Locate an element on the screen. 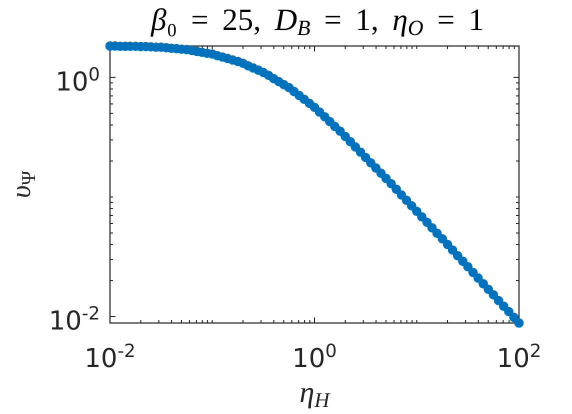 This screenshot has width=572, height=414. chart-title: β₀ = 25, D$_{B}$ = 1, η$_{O}$ = 1 is located at coordinates (317, 21).